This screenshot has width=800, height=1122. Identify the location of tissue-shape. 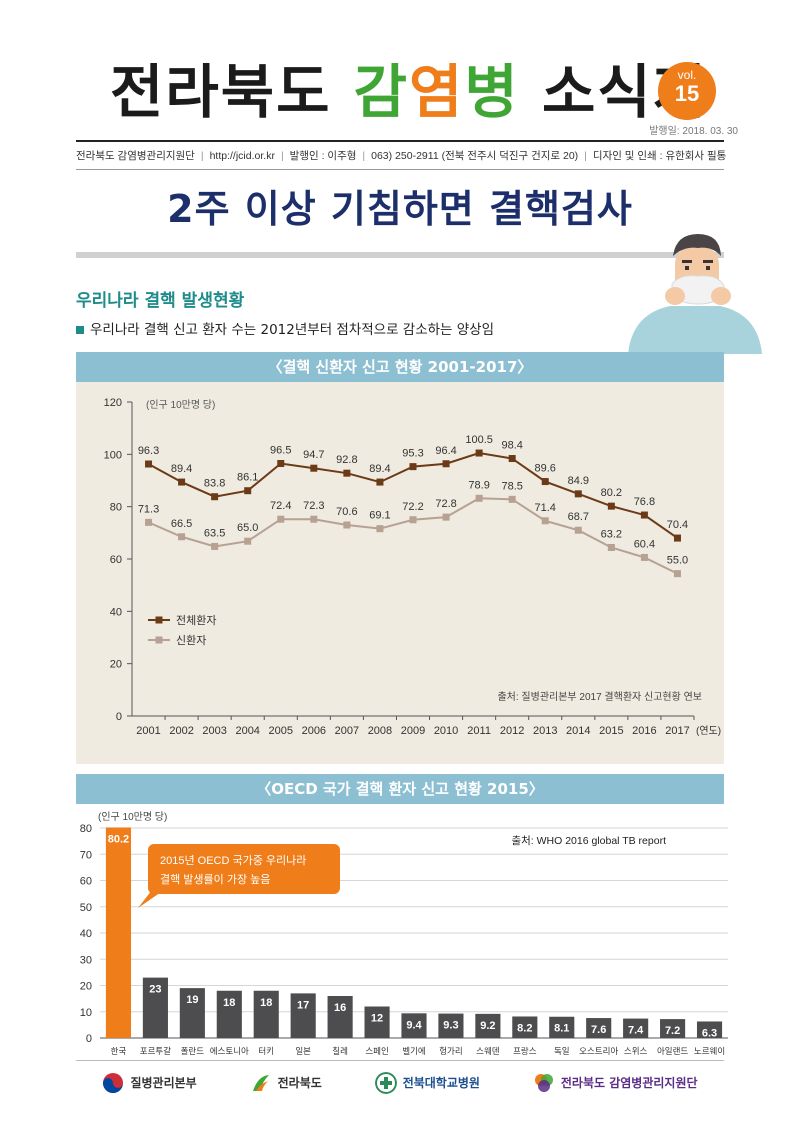
(698, 290).